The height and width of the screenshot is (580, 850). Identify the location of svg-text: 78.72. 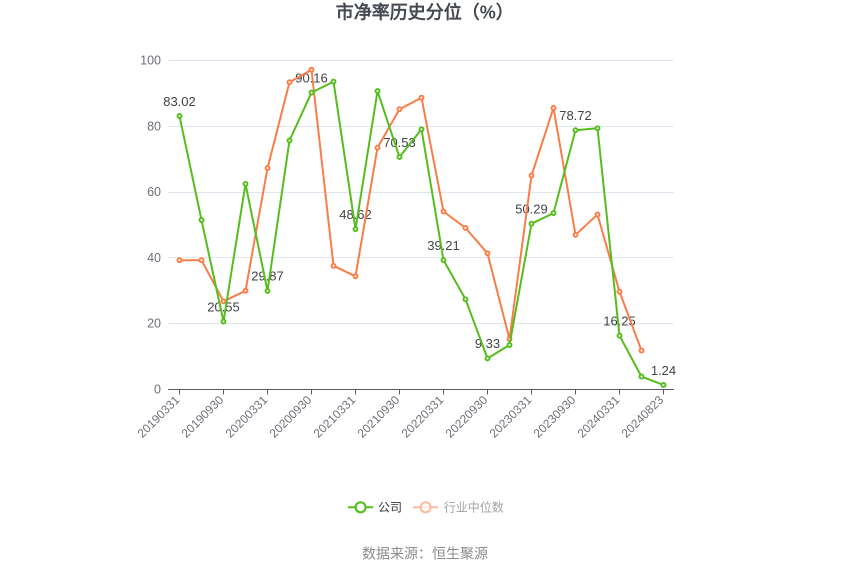
(575, 115).